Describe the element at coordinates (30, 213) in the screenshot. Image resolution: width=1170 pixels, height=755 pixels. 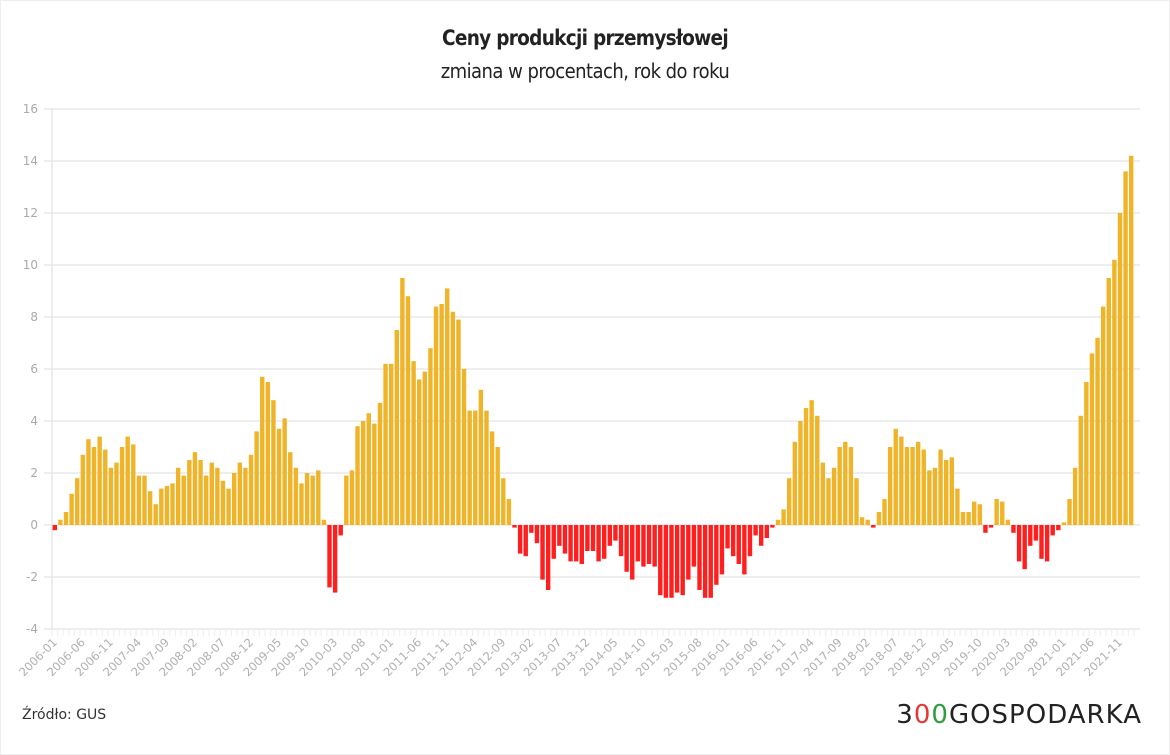
I see `y-tick-label: 12` at that location.